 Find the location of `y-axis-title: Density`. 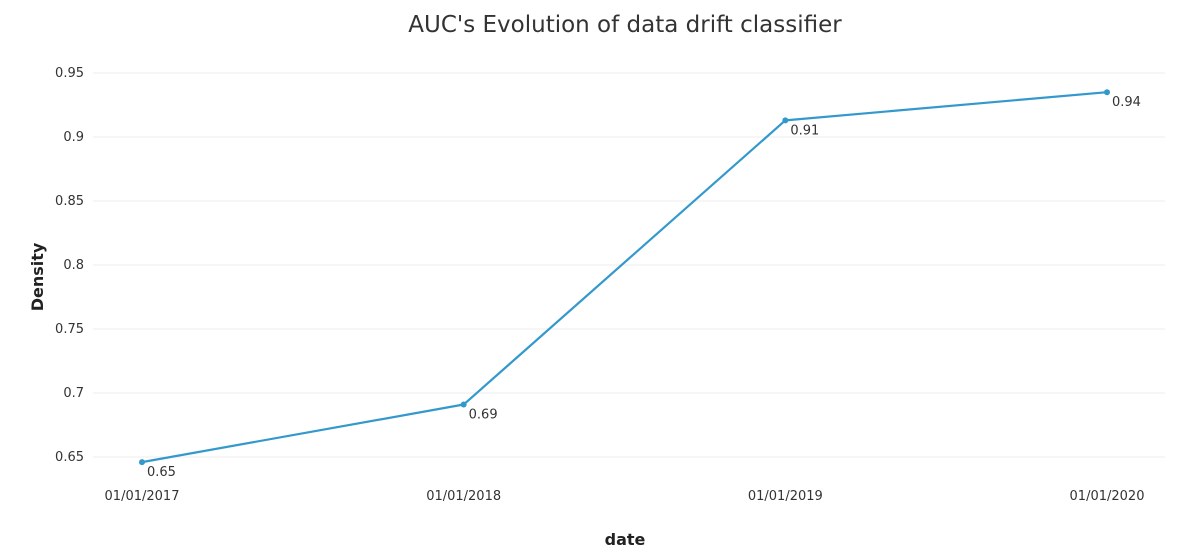

y-axis-title: Density is located at coordinates (37, 276).